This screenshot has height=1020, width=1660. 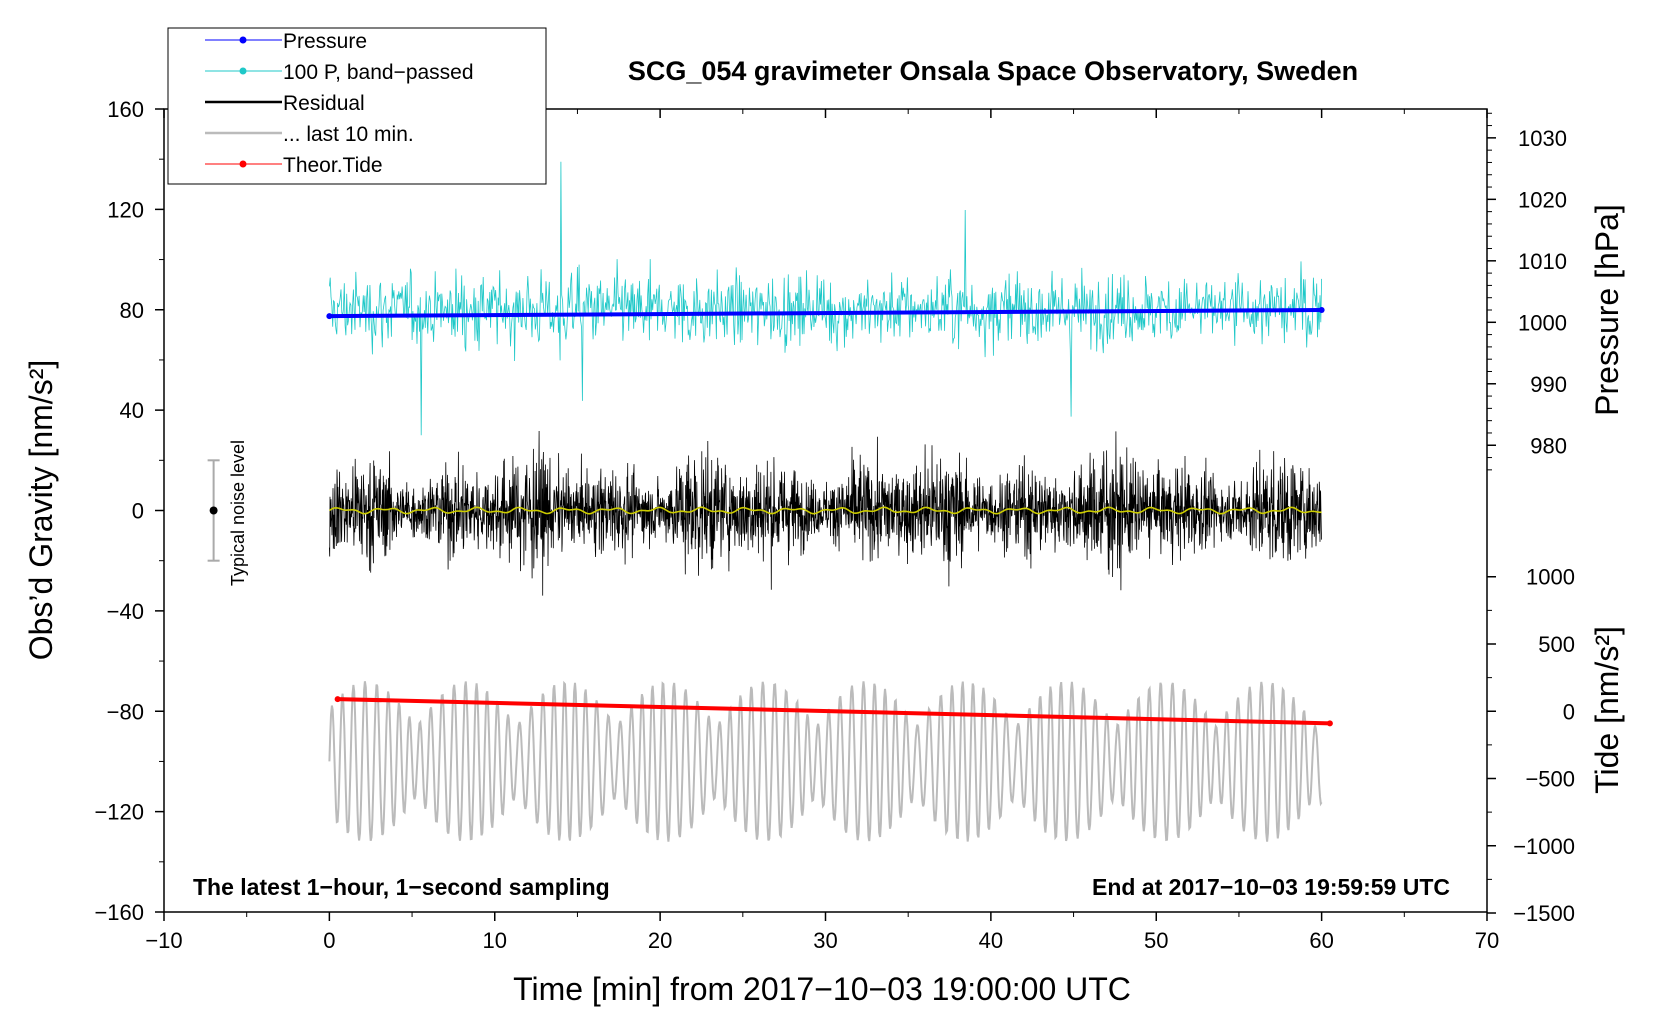 What do you see at coordinates (1569, 711) in the screenshot?
I see `tide-tick-label: 0` at bounding box center [1569, 711].